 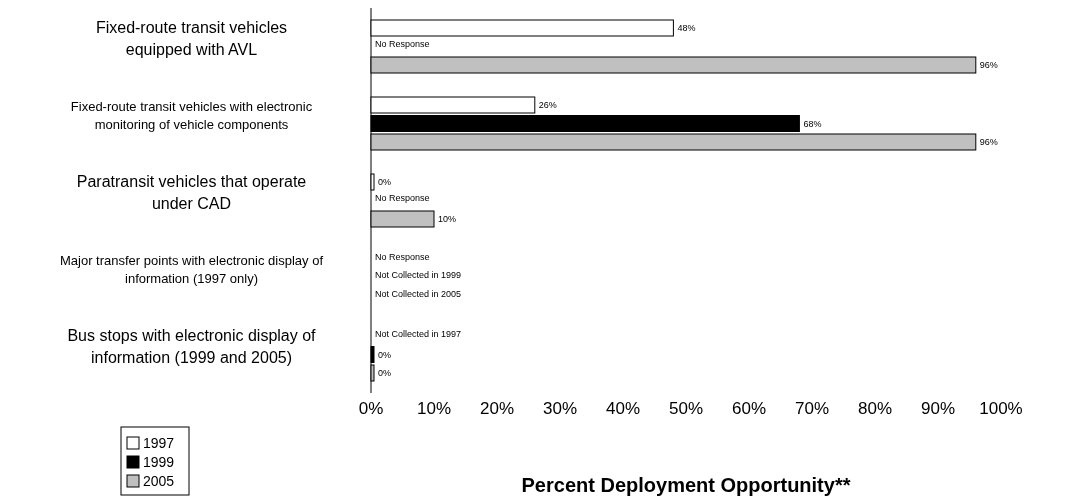 What do you see at coordinates (191, 38) in the screenshot?
I see `y-tick-label: Fixed-route transit vehicles equipped with AVL` at bounding box center [191, 38].